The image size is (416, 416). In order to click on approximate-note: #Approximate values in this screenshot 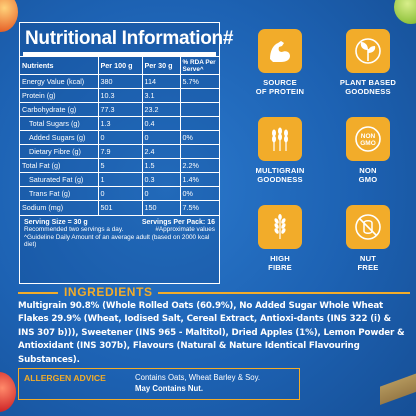, I will do `click(185, 230)`.